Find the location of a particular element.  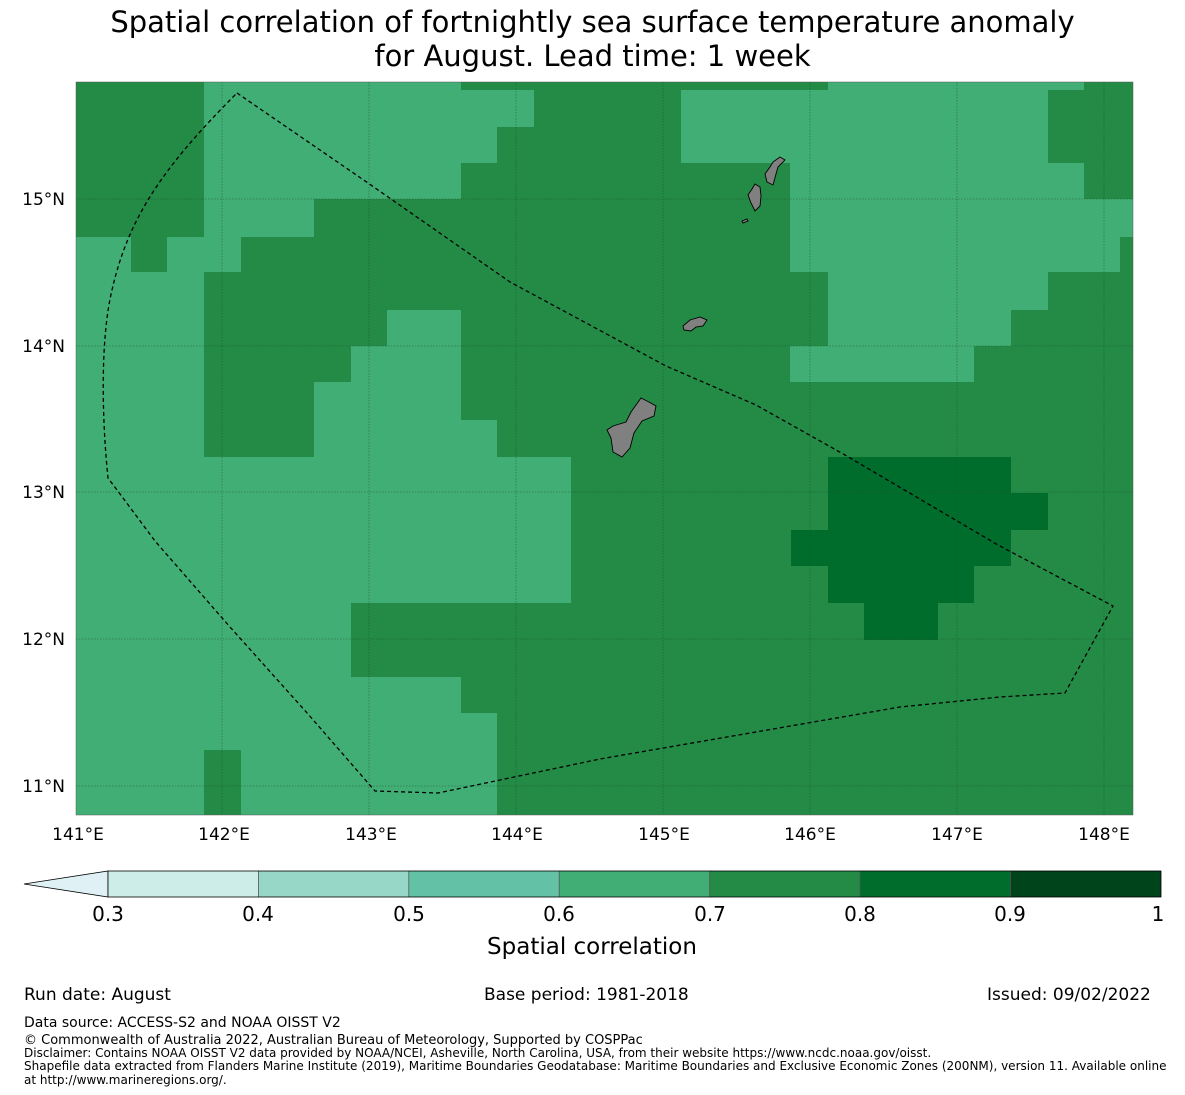

lat-label: 15°N is located at coordinates (43, 200).